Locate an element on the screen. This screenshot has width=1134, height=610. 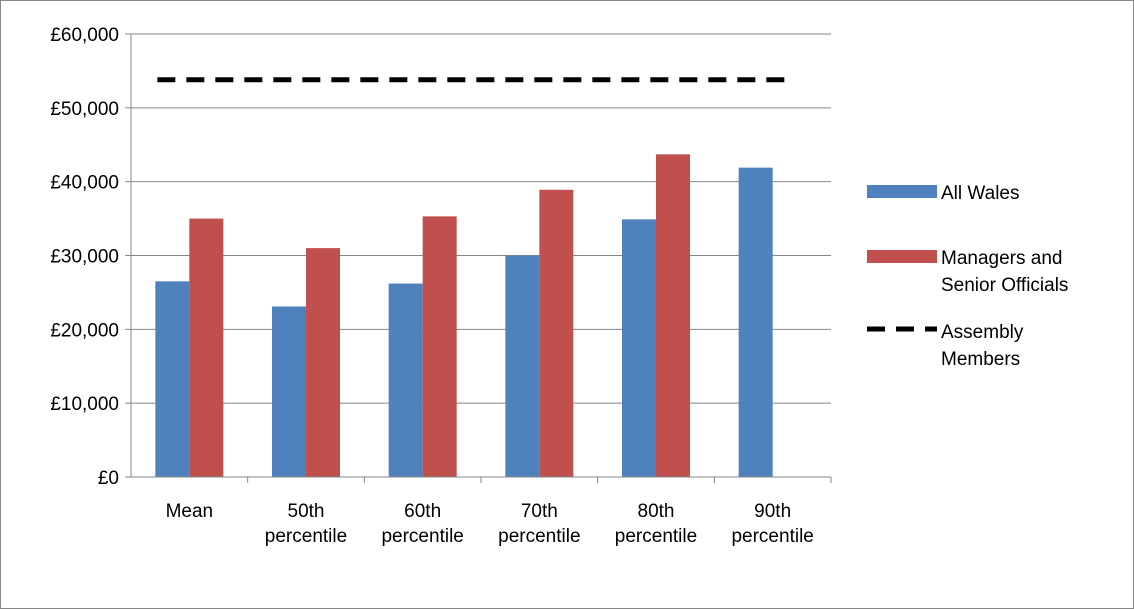
legend-all-wales-swatch is located at coordinates (902, 191).